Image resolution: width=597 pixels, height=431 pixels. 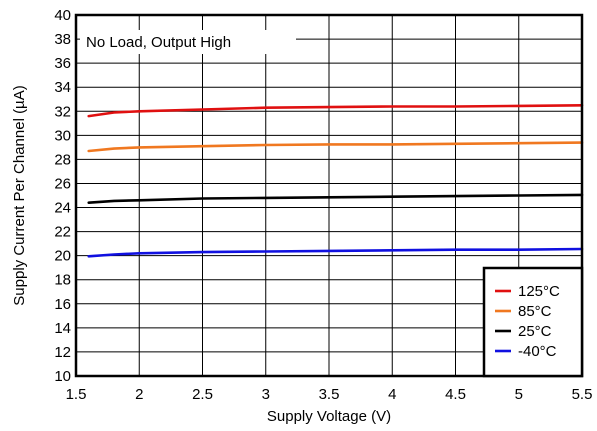 What do you see at coordinates (62, 196) in the screenshot?
I see `y-tick-labels: 10 12 14 16 18 20 22 24 26 28 30 32 34 36 38 40` at bounding box center [62, 196].